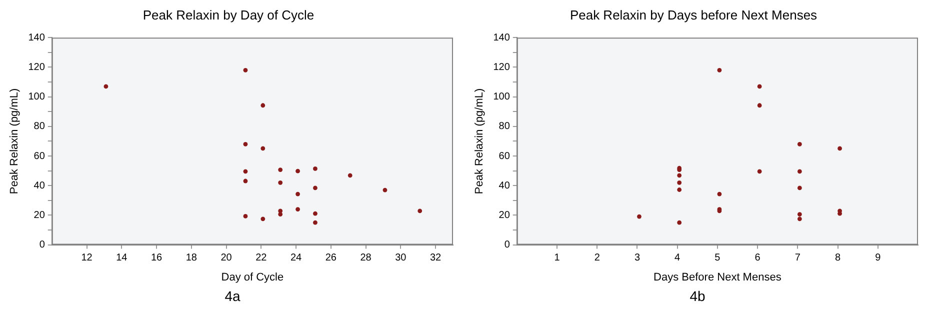 The height and width of the screenshot is (313, 930). I want to click on x-tick-label: 30, so click(401, 258).